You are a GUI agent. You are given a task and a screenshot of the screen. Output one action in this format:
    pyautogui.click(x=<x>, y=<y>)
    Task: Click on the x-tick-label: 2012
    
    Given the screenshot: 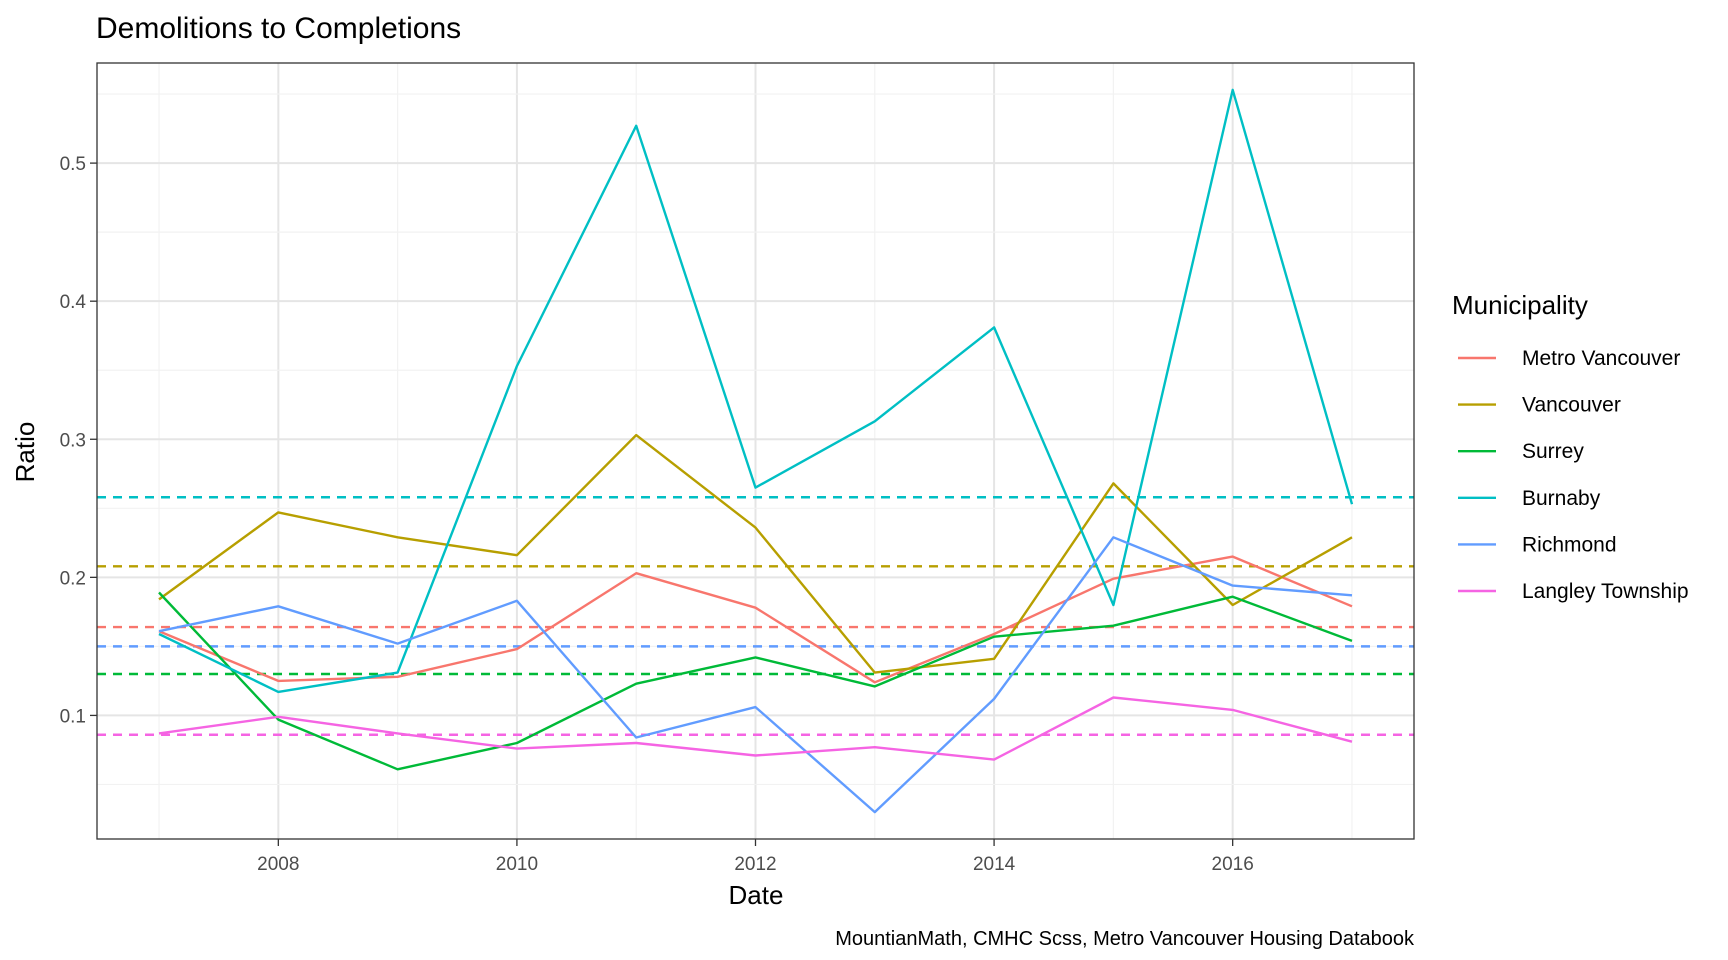 What is the action you would take?
    pyautogui.click(x=755, y=864)
    